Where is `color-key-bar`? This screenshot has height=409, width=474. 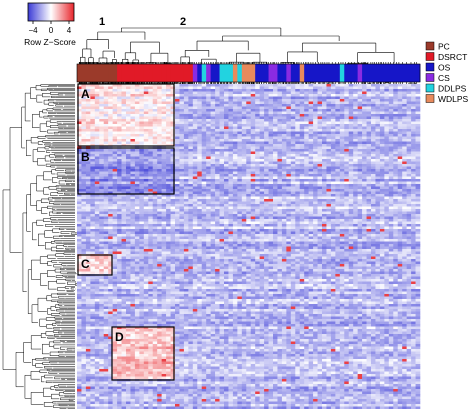 color-key-bar is located at coordinates (51, 12).